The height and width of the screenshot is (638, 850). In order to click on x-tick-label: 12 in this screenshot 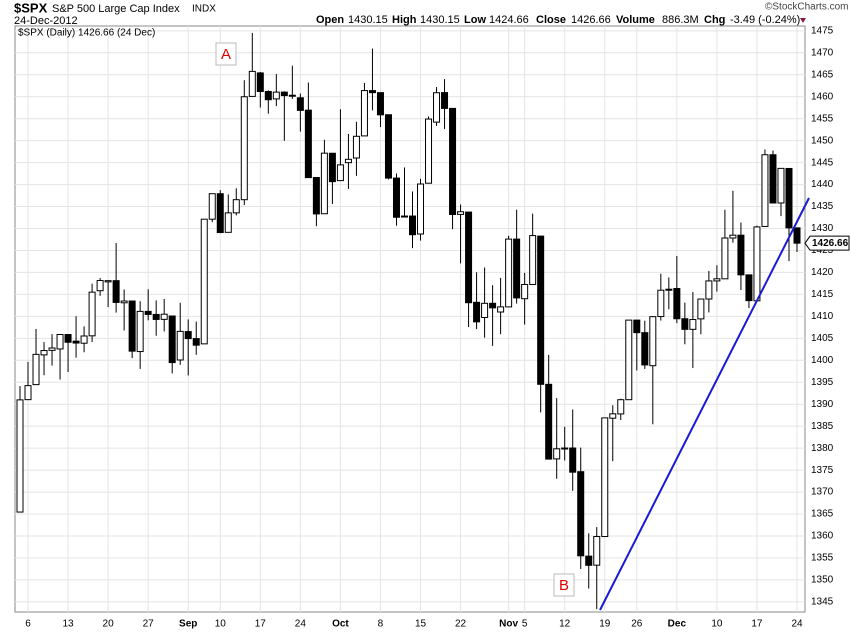, I will do `click(565, 624)`.